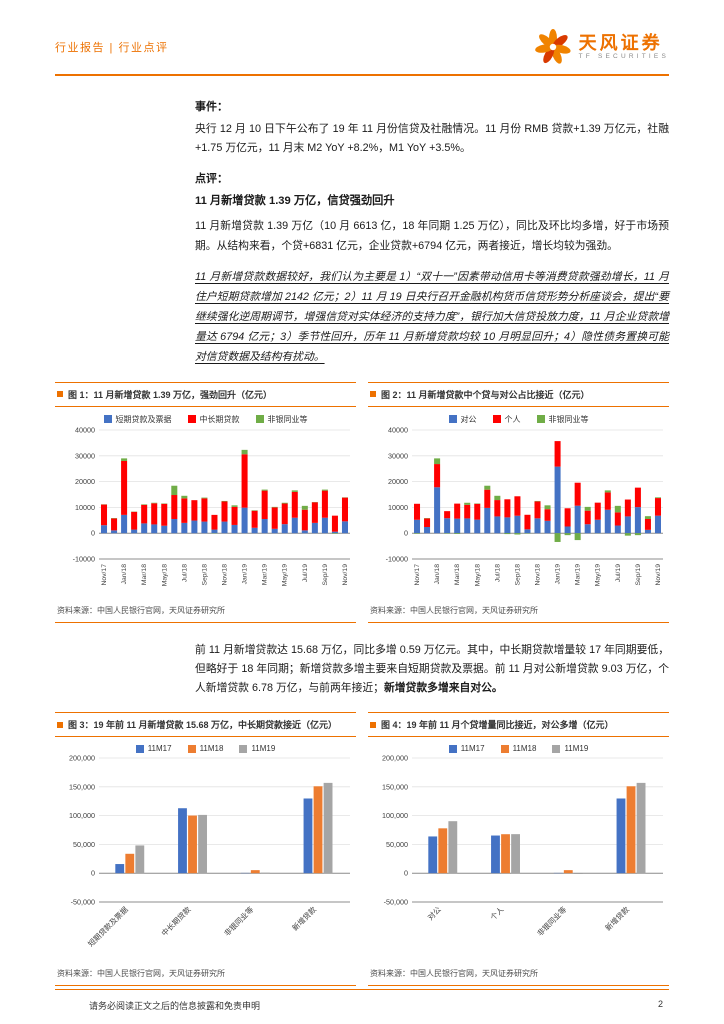 Image resolution: width=724 pixels, height=1024 pixels. What do you see at coordinates (205, 725) in the screenshot?
I see `figure-3-title-bar: 图 3：19 年前 11 月新增贷款 15.68 万亿，中长期贷款接近（亿元）` at bounding box center [205, 725].